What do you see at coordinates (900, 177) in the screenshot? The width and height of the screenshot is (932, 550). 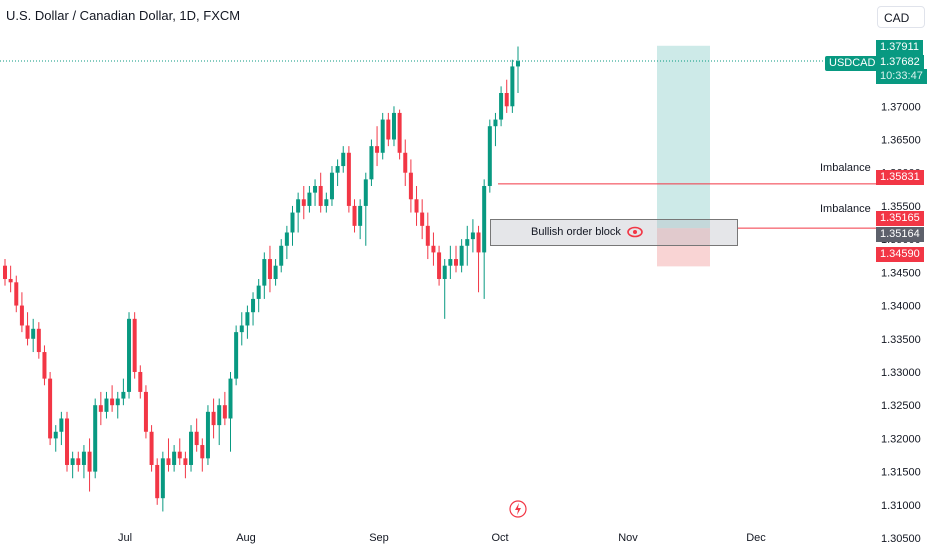 I see `imbalance-1-price-label: 1.35831` at bounding box center [900, 177].